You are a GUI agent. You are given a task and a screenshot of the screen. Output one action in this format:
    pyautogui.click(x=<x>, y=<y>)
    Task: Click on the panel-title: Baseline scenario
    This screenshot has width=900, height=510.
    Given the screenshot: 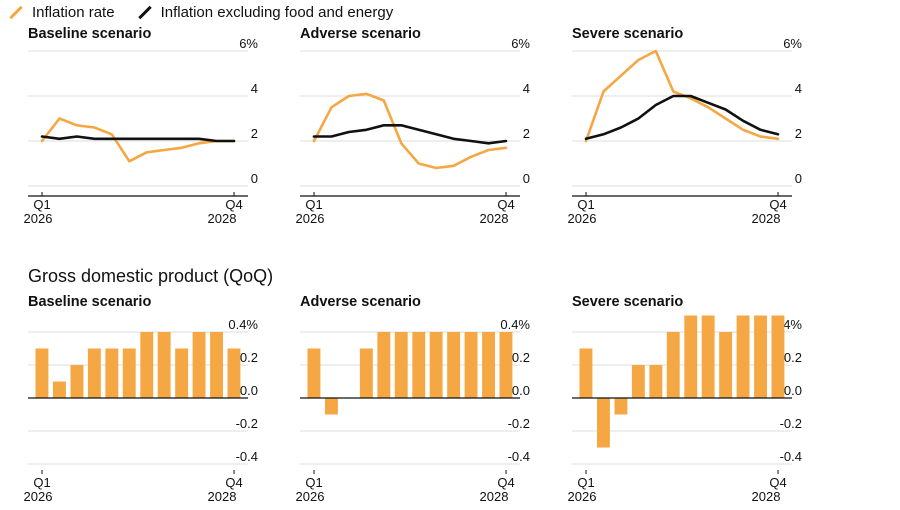 What is the action you would take?
    pyautogui.click(x=90, y=302)
    